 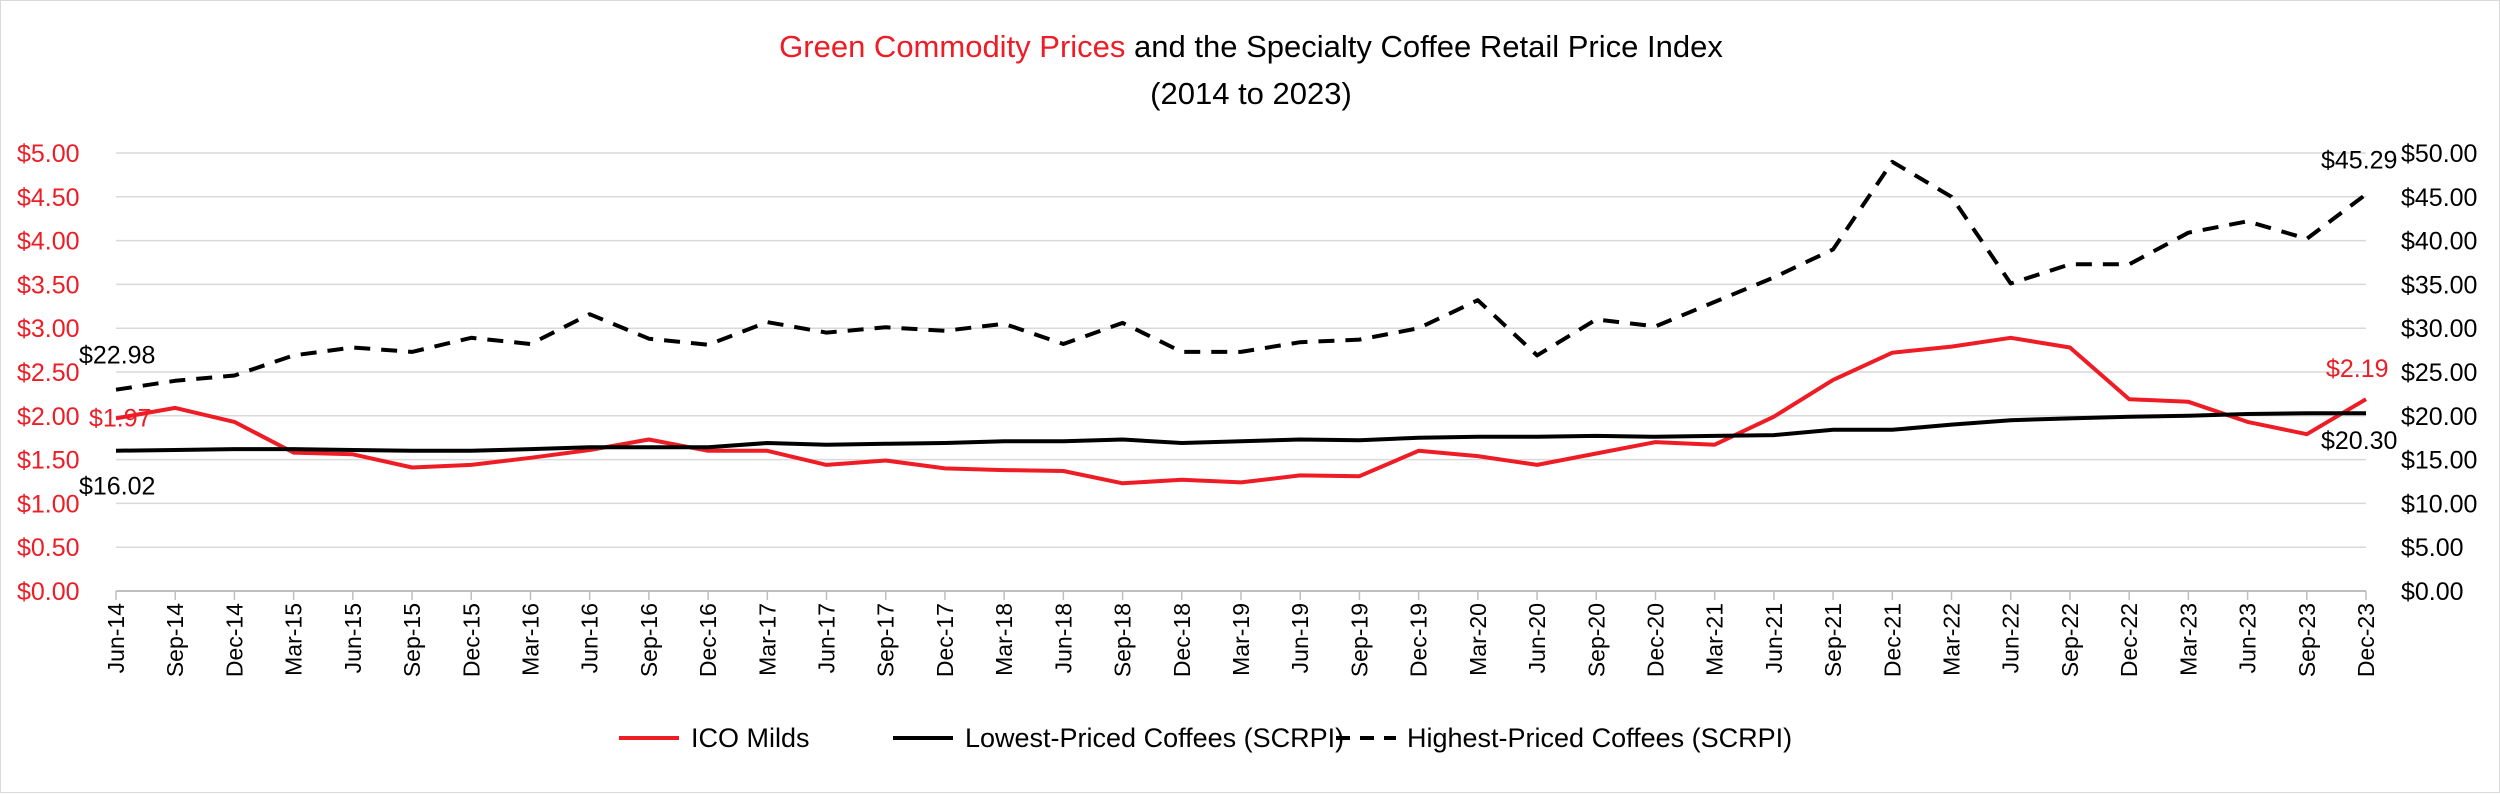 I want to click on left-tick-label: $0.00, so click(x=48, y=592).